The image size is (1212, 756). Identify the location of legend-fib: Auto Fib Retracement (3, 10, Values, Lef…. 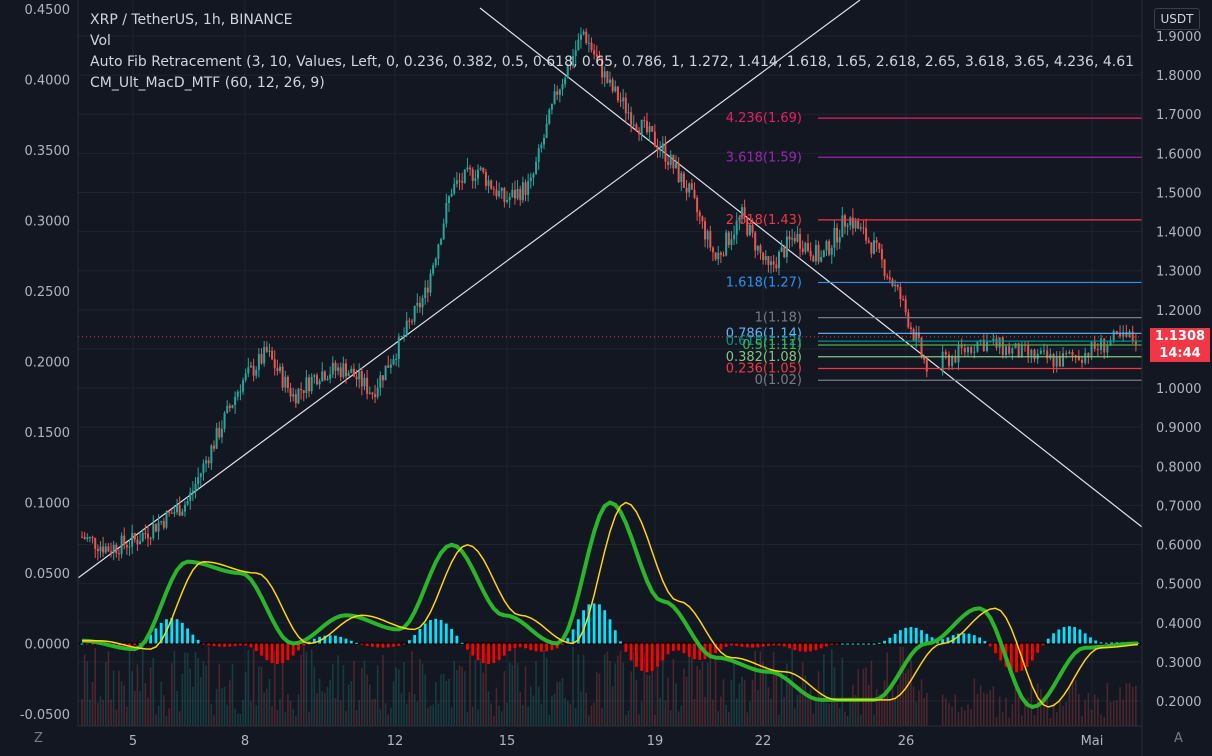
(612, 62).